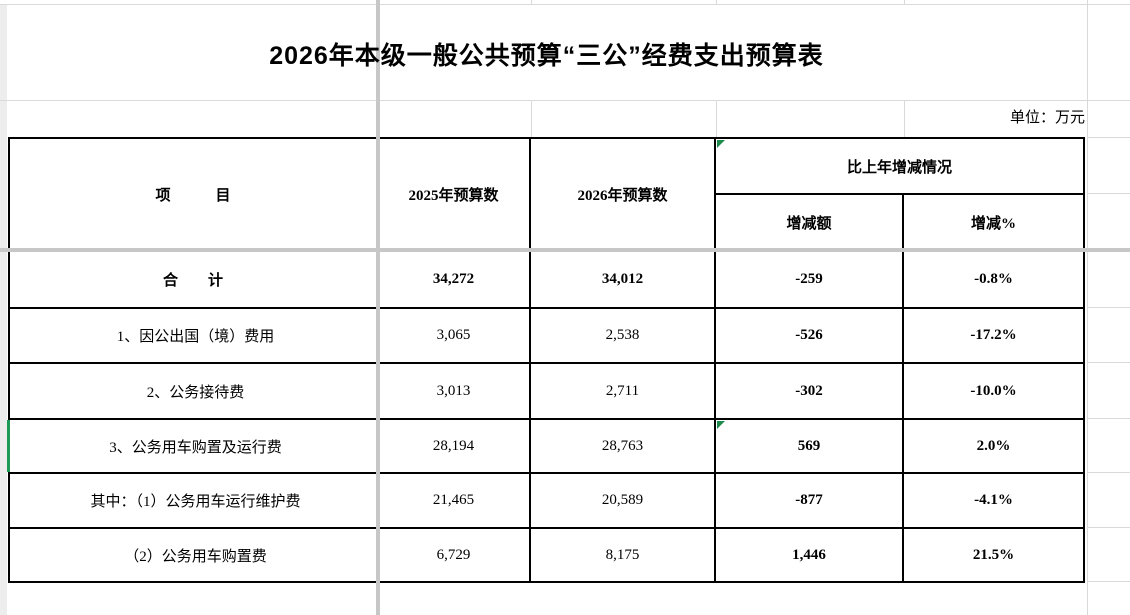 The width and height of the screenshot is (1130, 615). Describe the element at coordinates (454, 280) in the screenshot. I see `cell-budget-2025: 34,272` at that location.